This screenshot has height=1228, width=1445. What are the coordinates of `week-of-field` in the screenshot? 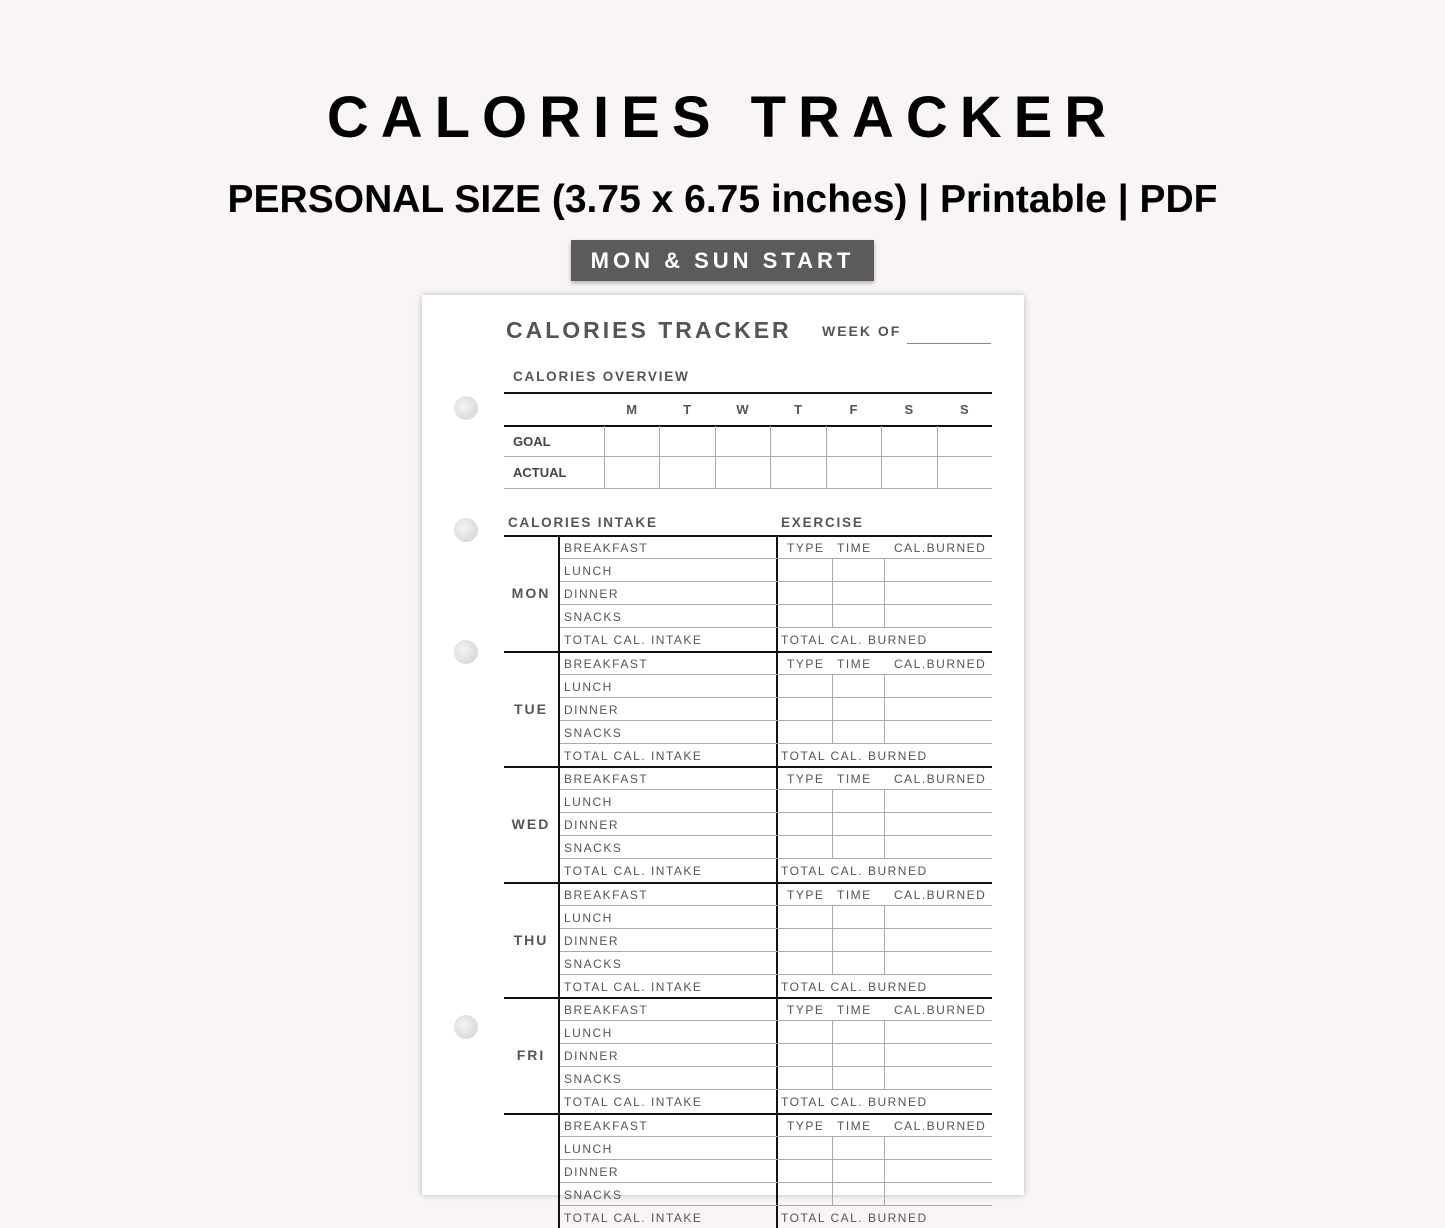 It's located at (949, 343).